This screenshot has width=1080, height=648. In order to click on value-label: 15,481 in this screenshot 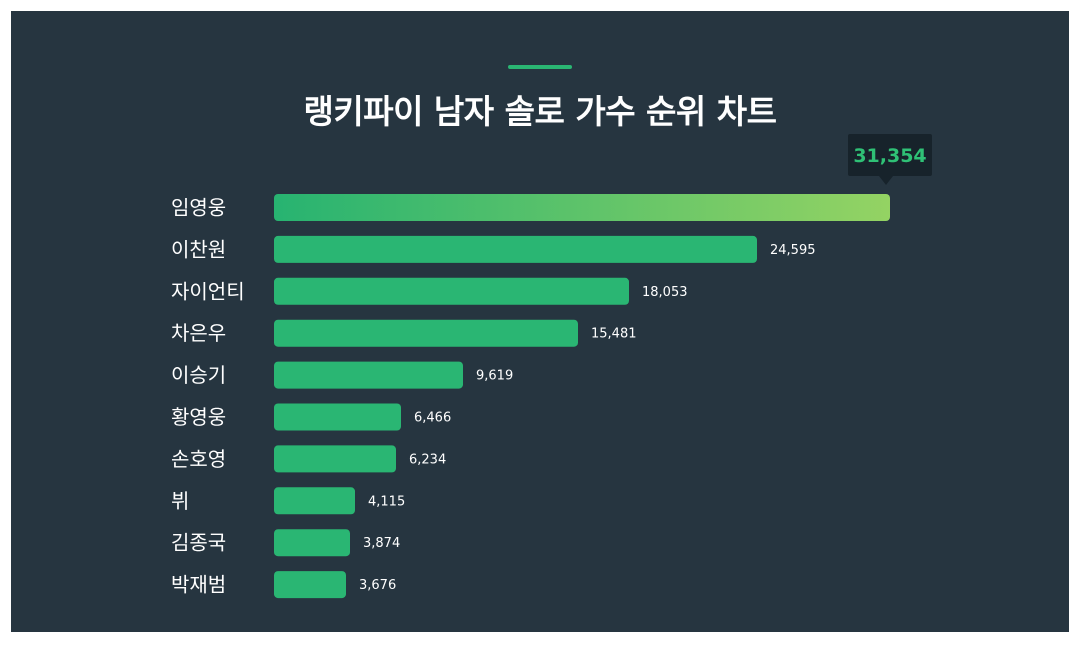, I will do `click(614, 334)`.